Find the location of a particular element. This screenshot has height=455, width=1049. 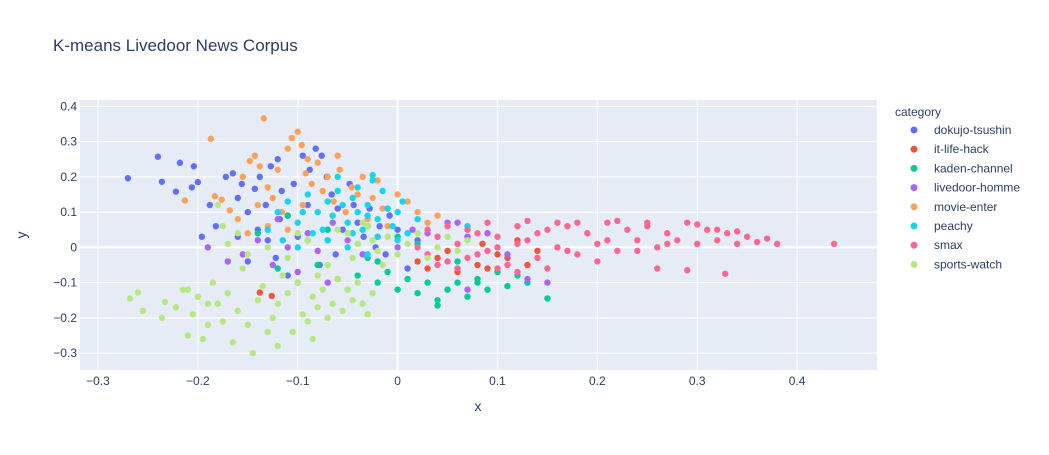

legend-item-it-life-hack: it-life-hack is located at coordinates (950, 149).